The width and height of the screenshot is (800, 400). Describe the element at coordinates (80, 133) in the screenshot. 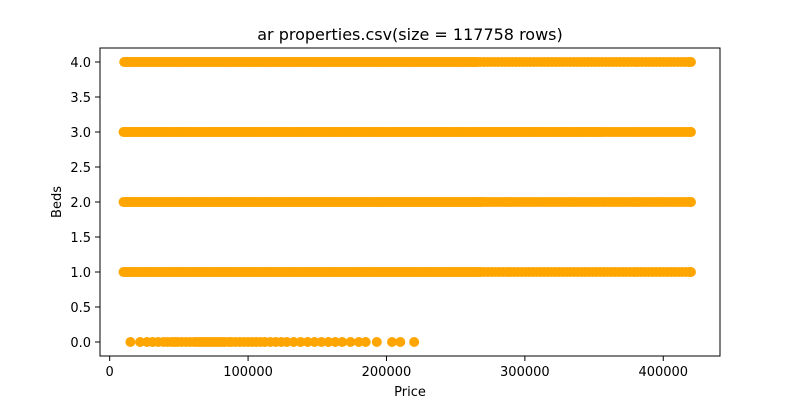

I see `y-tick-label: 3.0` at that location.